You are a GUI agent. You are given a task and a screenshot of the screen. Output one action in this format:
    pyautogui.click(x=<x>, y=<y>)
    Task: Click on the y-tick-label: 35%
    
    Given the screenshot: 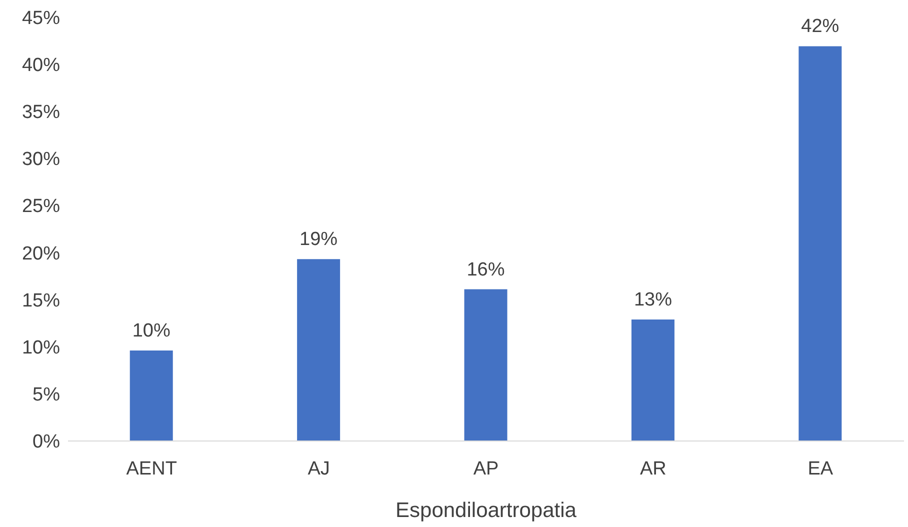 What is the action you would take?
    pyautogui.click(x=41, y=112)
    